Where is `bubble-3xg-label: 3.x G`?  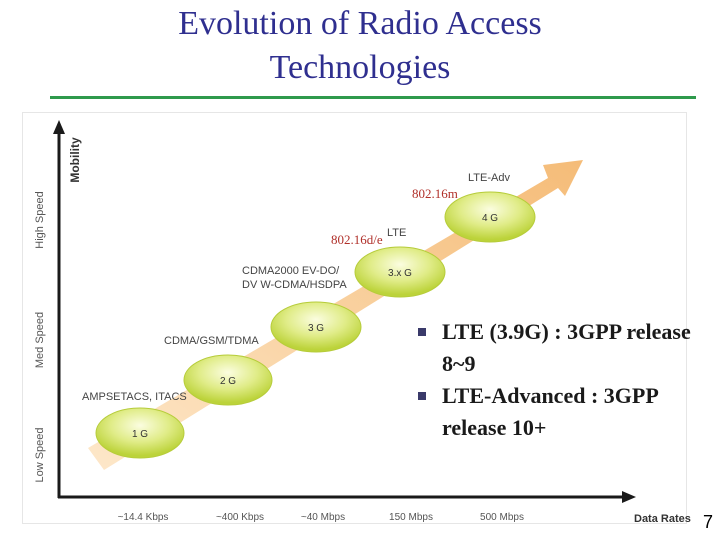 bubble-3xg-label: 3.x G is located at coordinates (400, 273).